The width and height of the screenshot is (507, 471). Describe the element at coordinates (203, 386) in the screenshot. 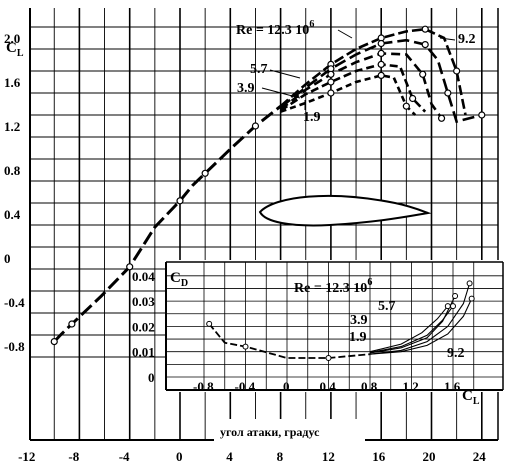

I see `inset-x-tick-label: -0.8` at that location.